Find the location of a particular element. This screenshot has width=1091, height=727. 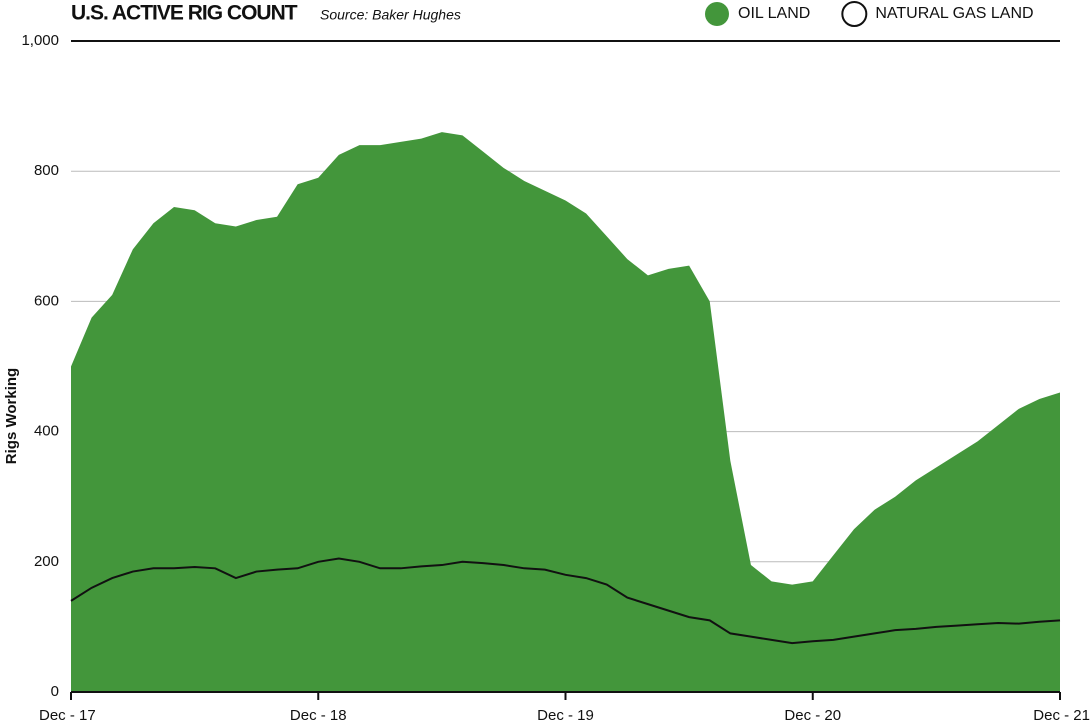

y-tick-label: 800 is located at coordinates (46, 170).